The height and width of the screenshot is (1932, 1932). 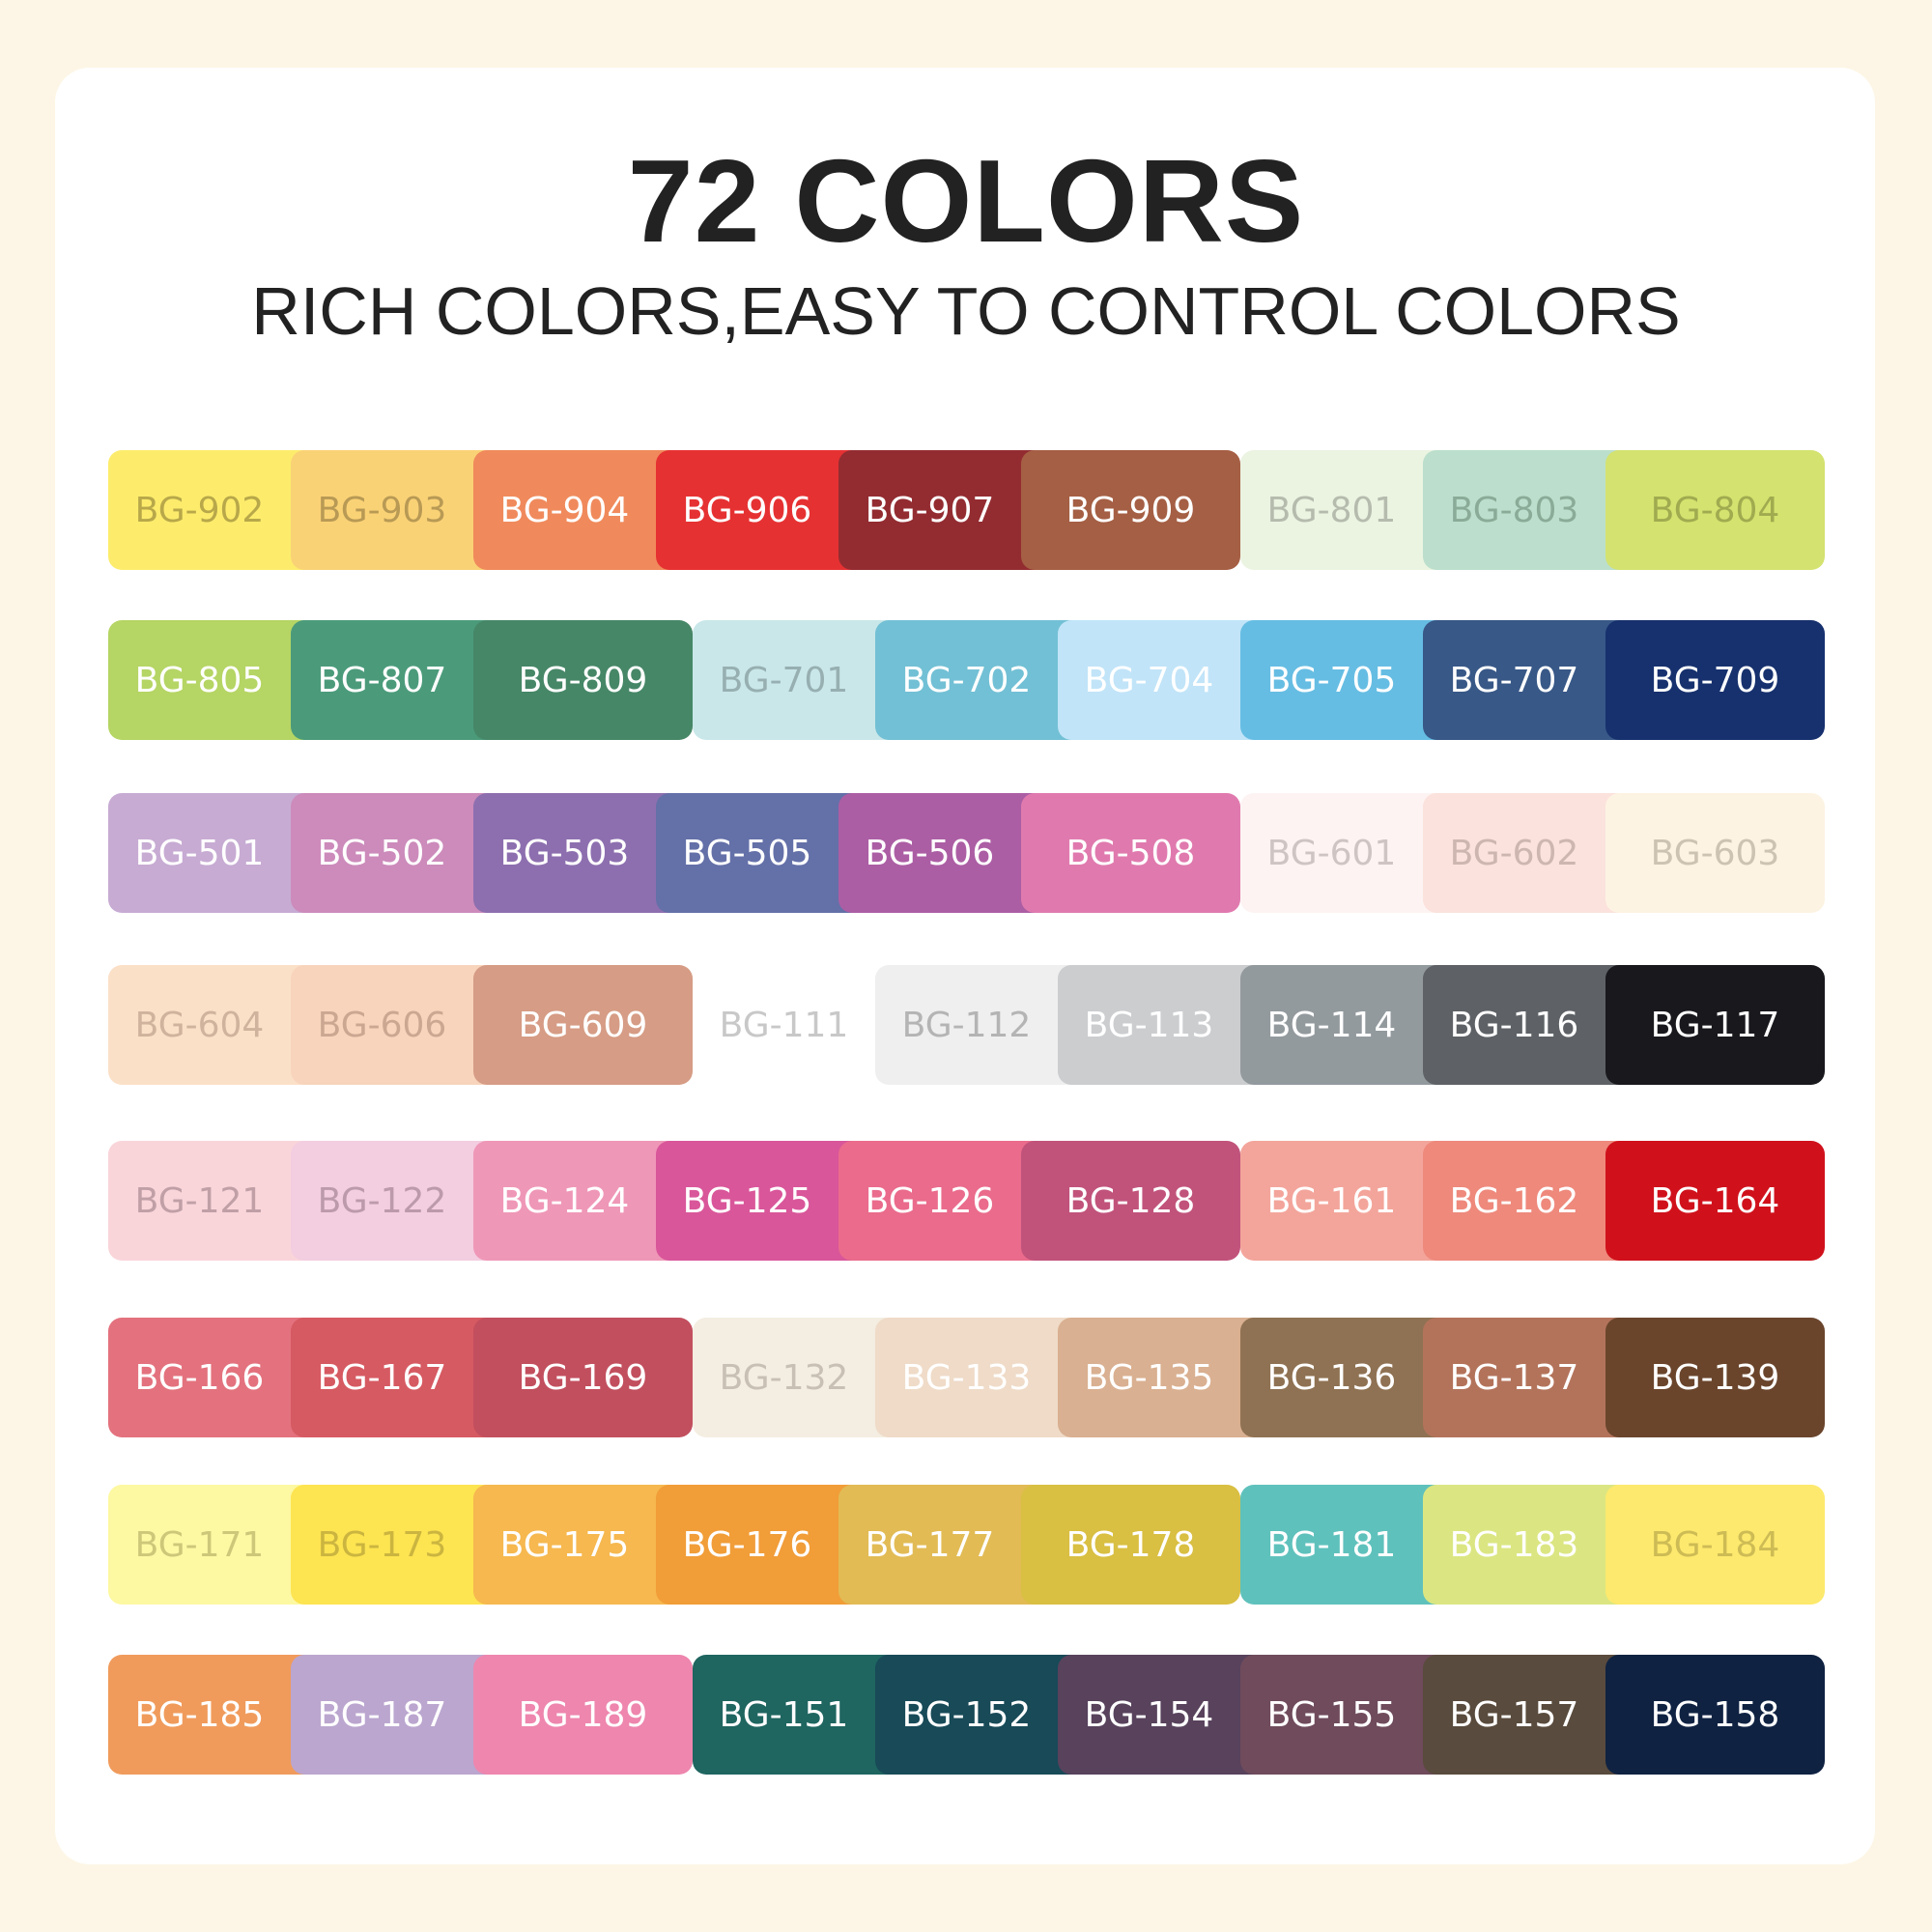 What do you see at coordinates (382, 680) in the screenshot?
I see `swatch-label: BG-807` at bounding box center [382, 680].